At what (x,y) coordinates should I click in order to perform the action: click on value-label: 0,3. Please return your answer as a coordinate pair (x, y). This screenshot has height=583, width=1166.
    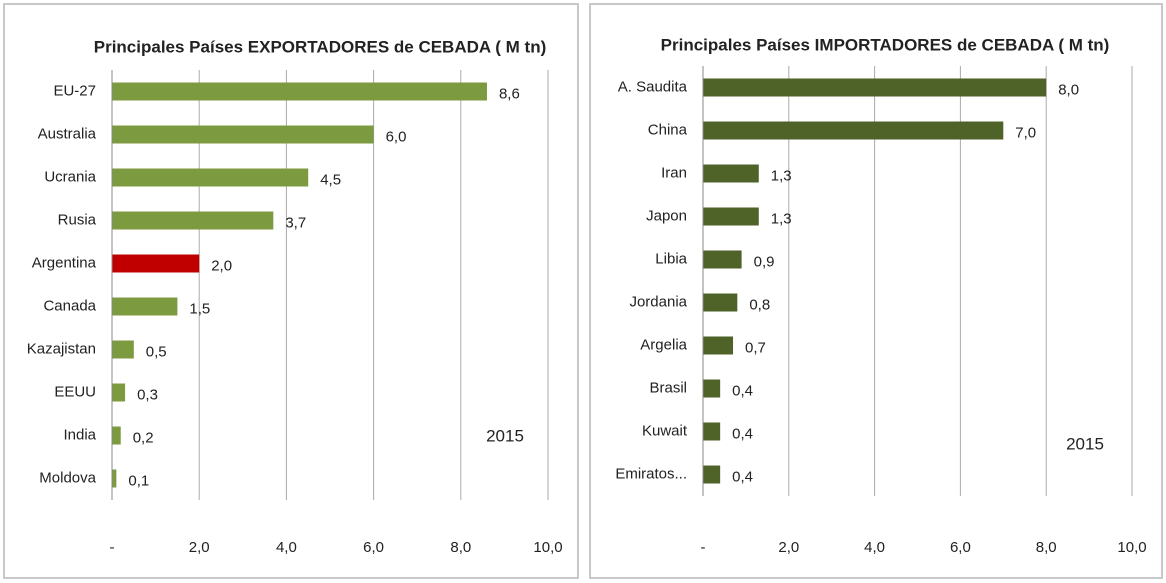
    Looking at the image, I should click on (147, 394).